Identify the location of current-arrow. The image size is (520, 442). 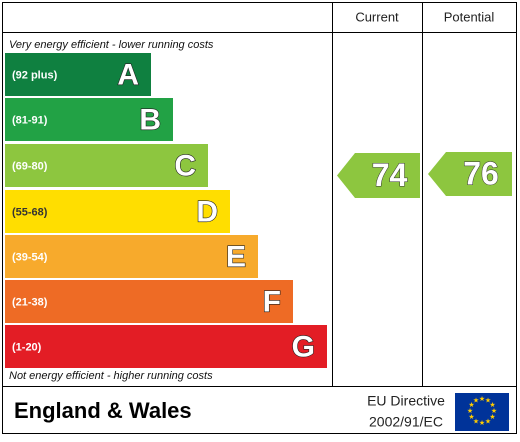
(378, 175).